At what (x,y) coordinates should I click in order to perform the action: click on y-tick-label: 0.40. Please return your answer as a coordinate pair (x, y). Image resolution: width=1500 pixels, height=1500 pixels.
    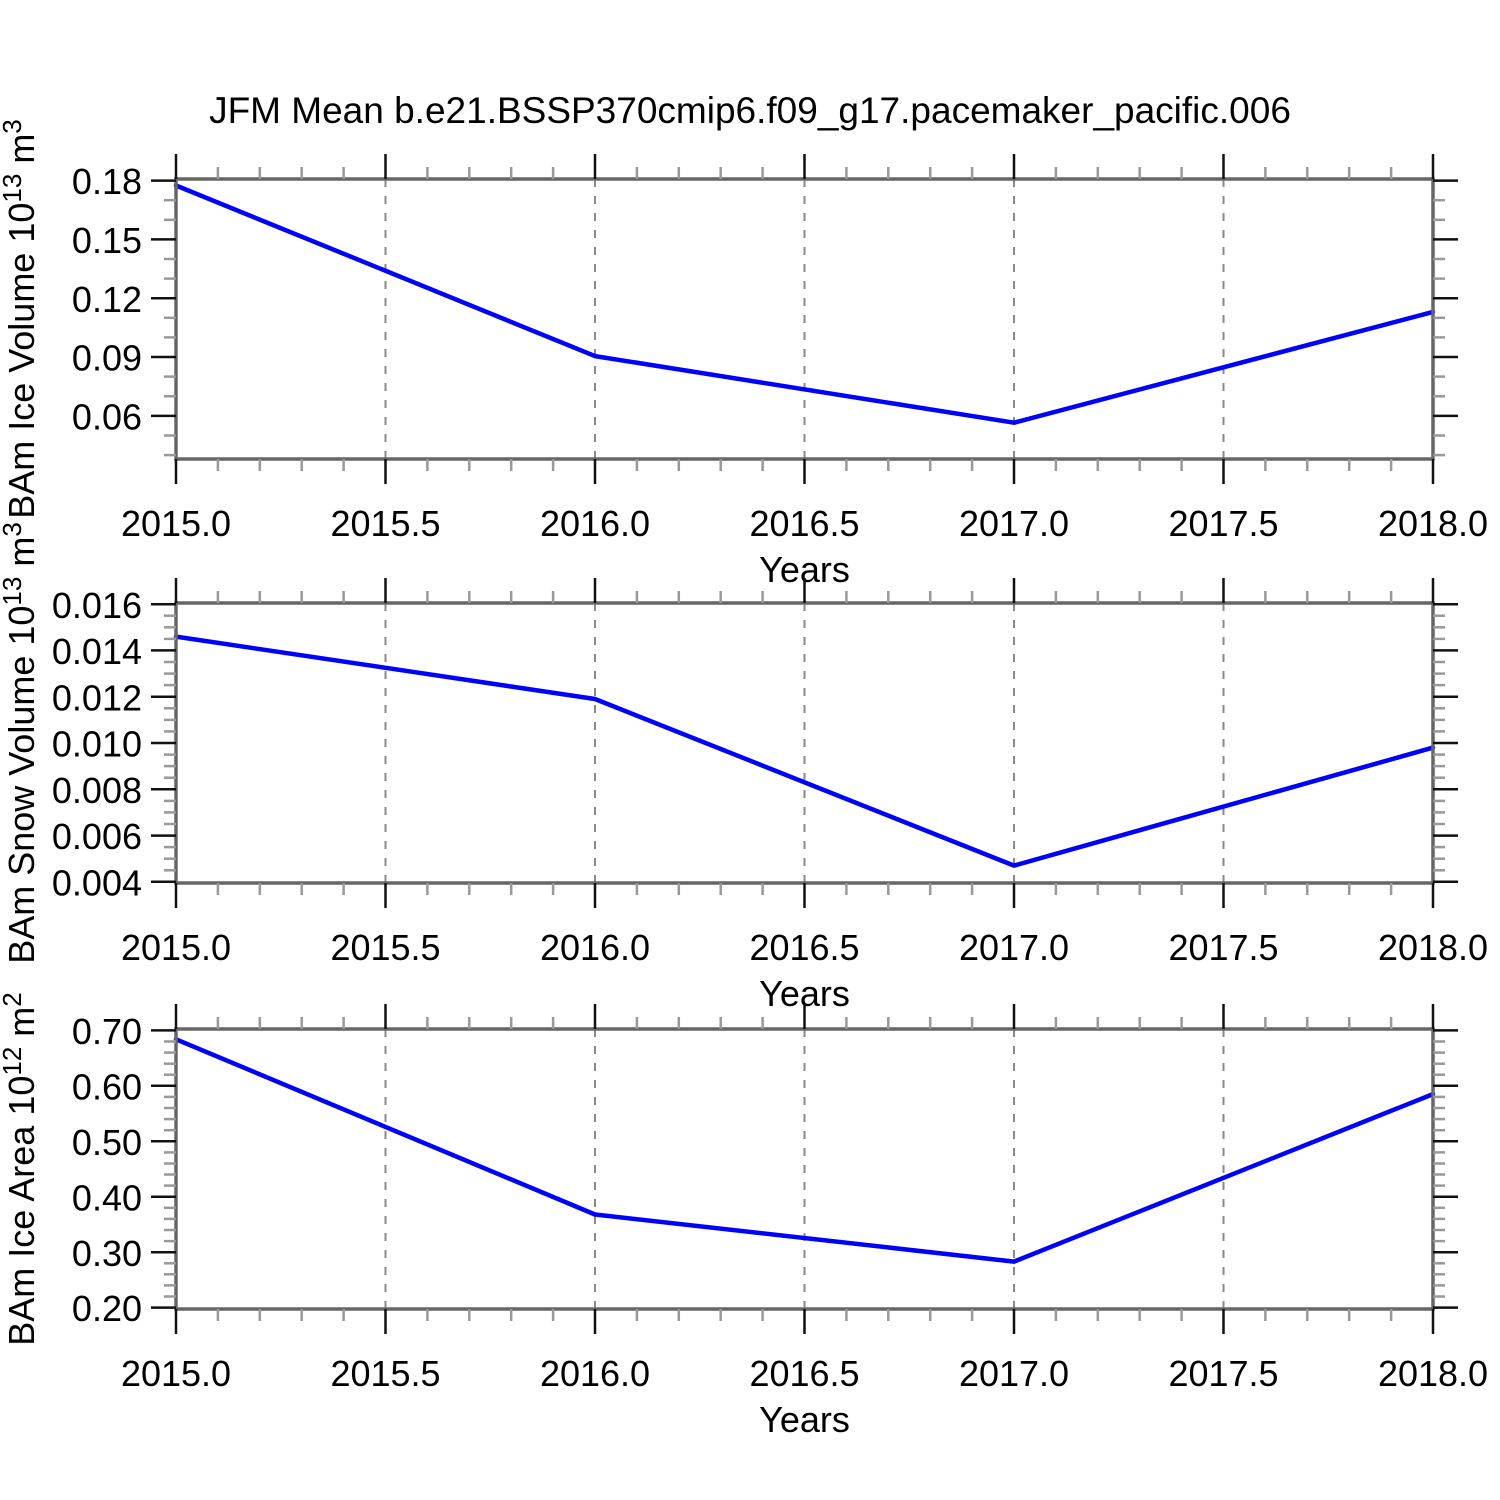
    Looking at the image, I should click on (107, 1197).